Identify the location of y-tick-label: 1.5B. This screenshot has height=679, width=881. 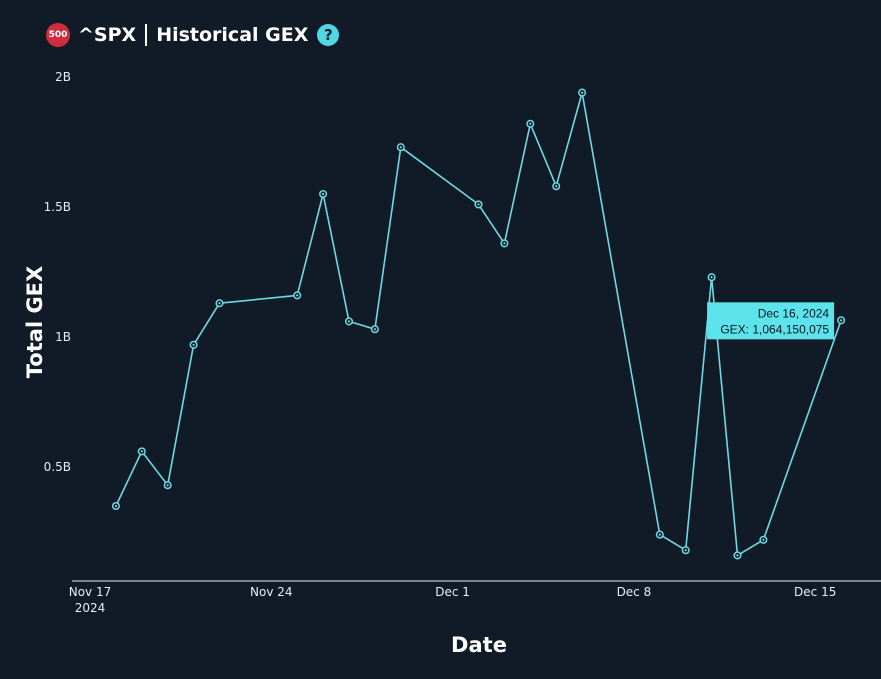
(57, 207).